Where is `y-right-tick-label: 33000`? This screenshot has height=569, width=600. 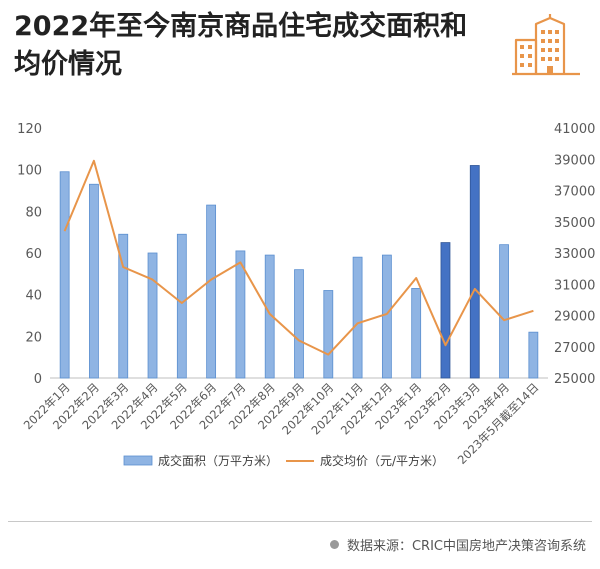 y-right-tick-label: 33000 is located at coordinates (574, 254).